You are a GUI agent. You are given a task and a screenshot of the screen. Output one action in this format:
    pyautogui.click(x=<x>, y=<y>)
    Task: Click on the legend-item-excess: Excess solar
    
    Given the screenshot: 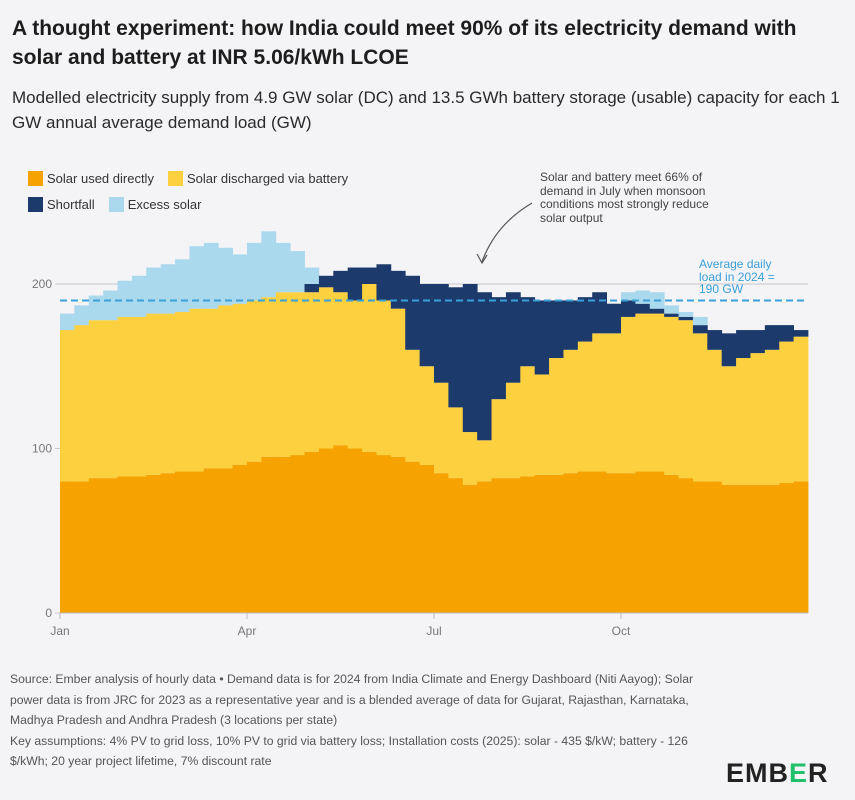 What is the action you would take?
    pyautogui.click(x=155, y=204)
    